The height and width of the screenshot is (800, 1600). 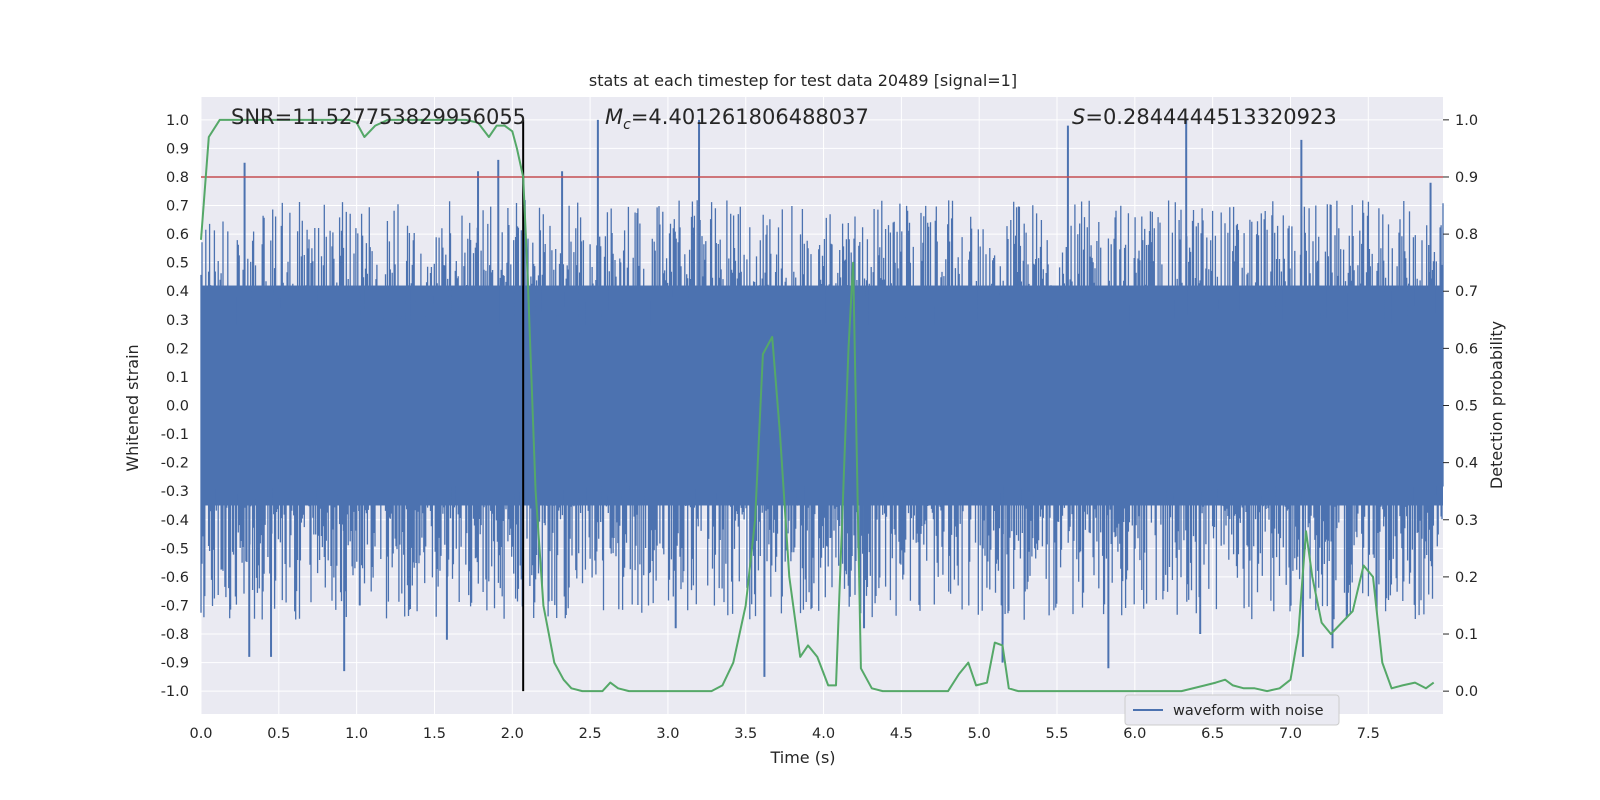 I want to click on y-axis-label: Whitened strain, so click(x=132, y=407).